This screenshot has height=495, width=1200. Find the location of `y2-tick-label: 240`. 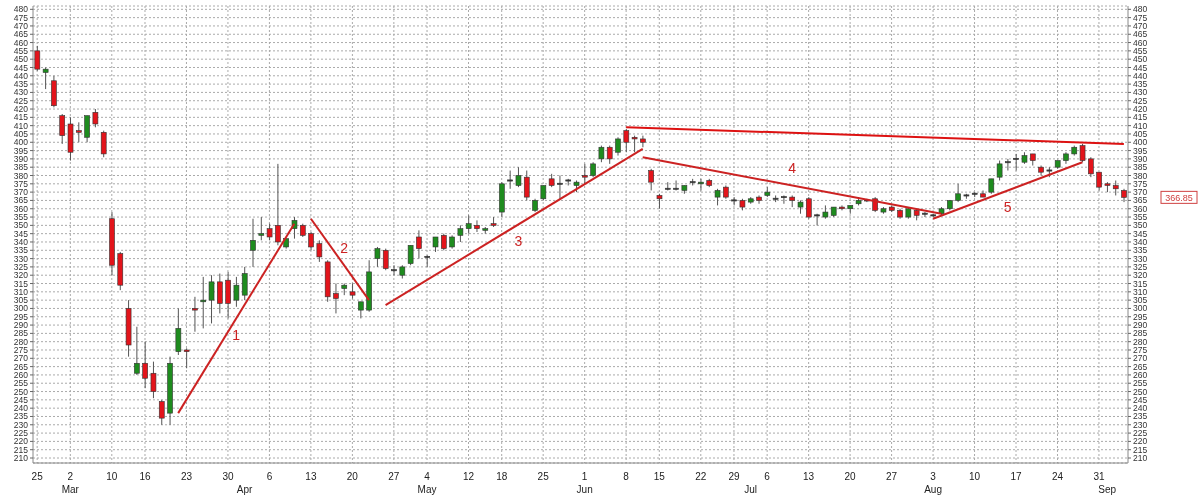

y2-tick-label: 240 is located at coordinates (1140, 408).